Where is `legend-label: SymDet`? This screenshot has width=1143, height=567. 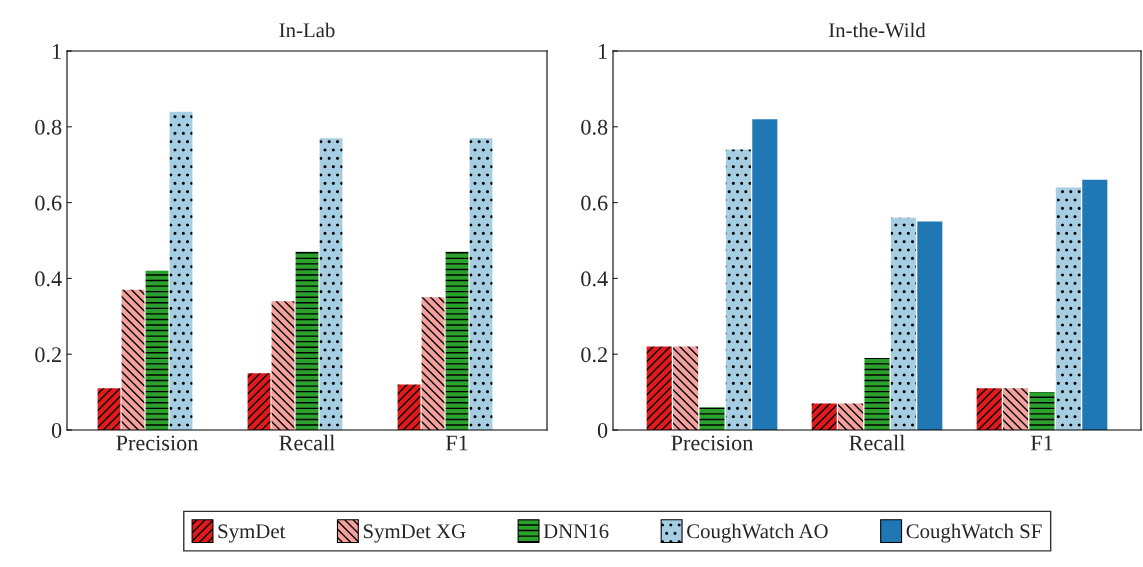 legend-label: SymDet is located at coordinates (252, 533).